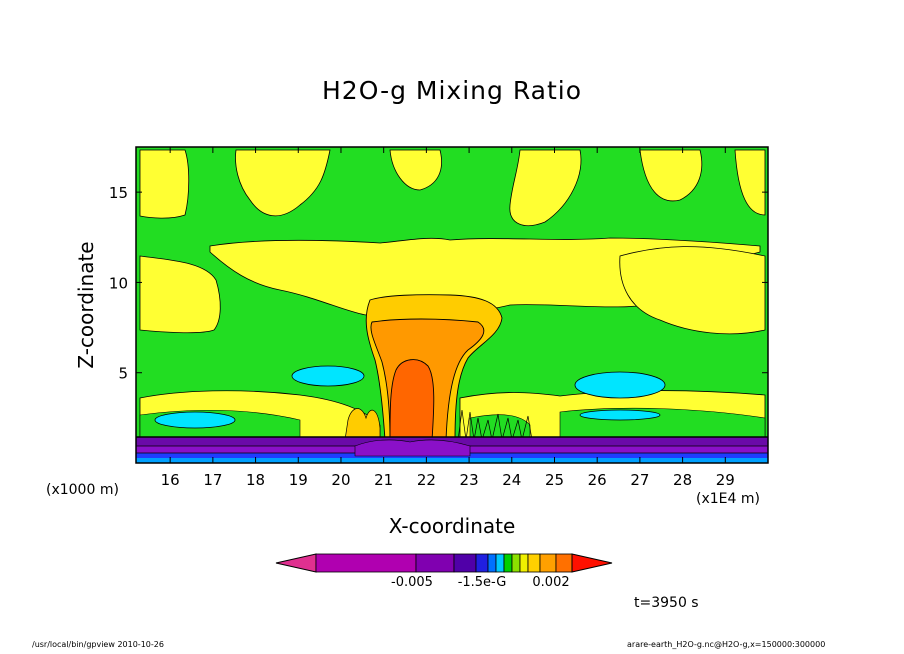  I want to click on boundary-band-cyan, so click(452, 460).